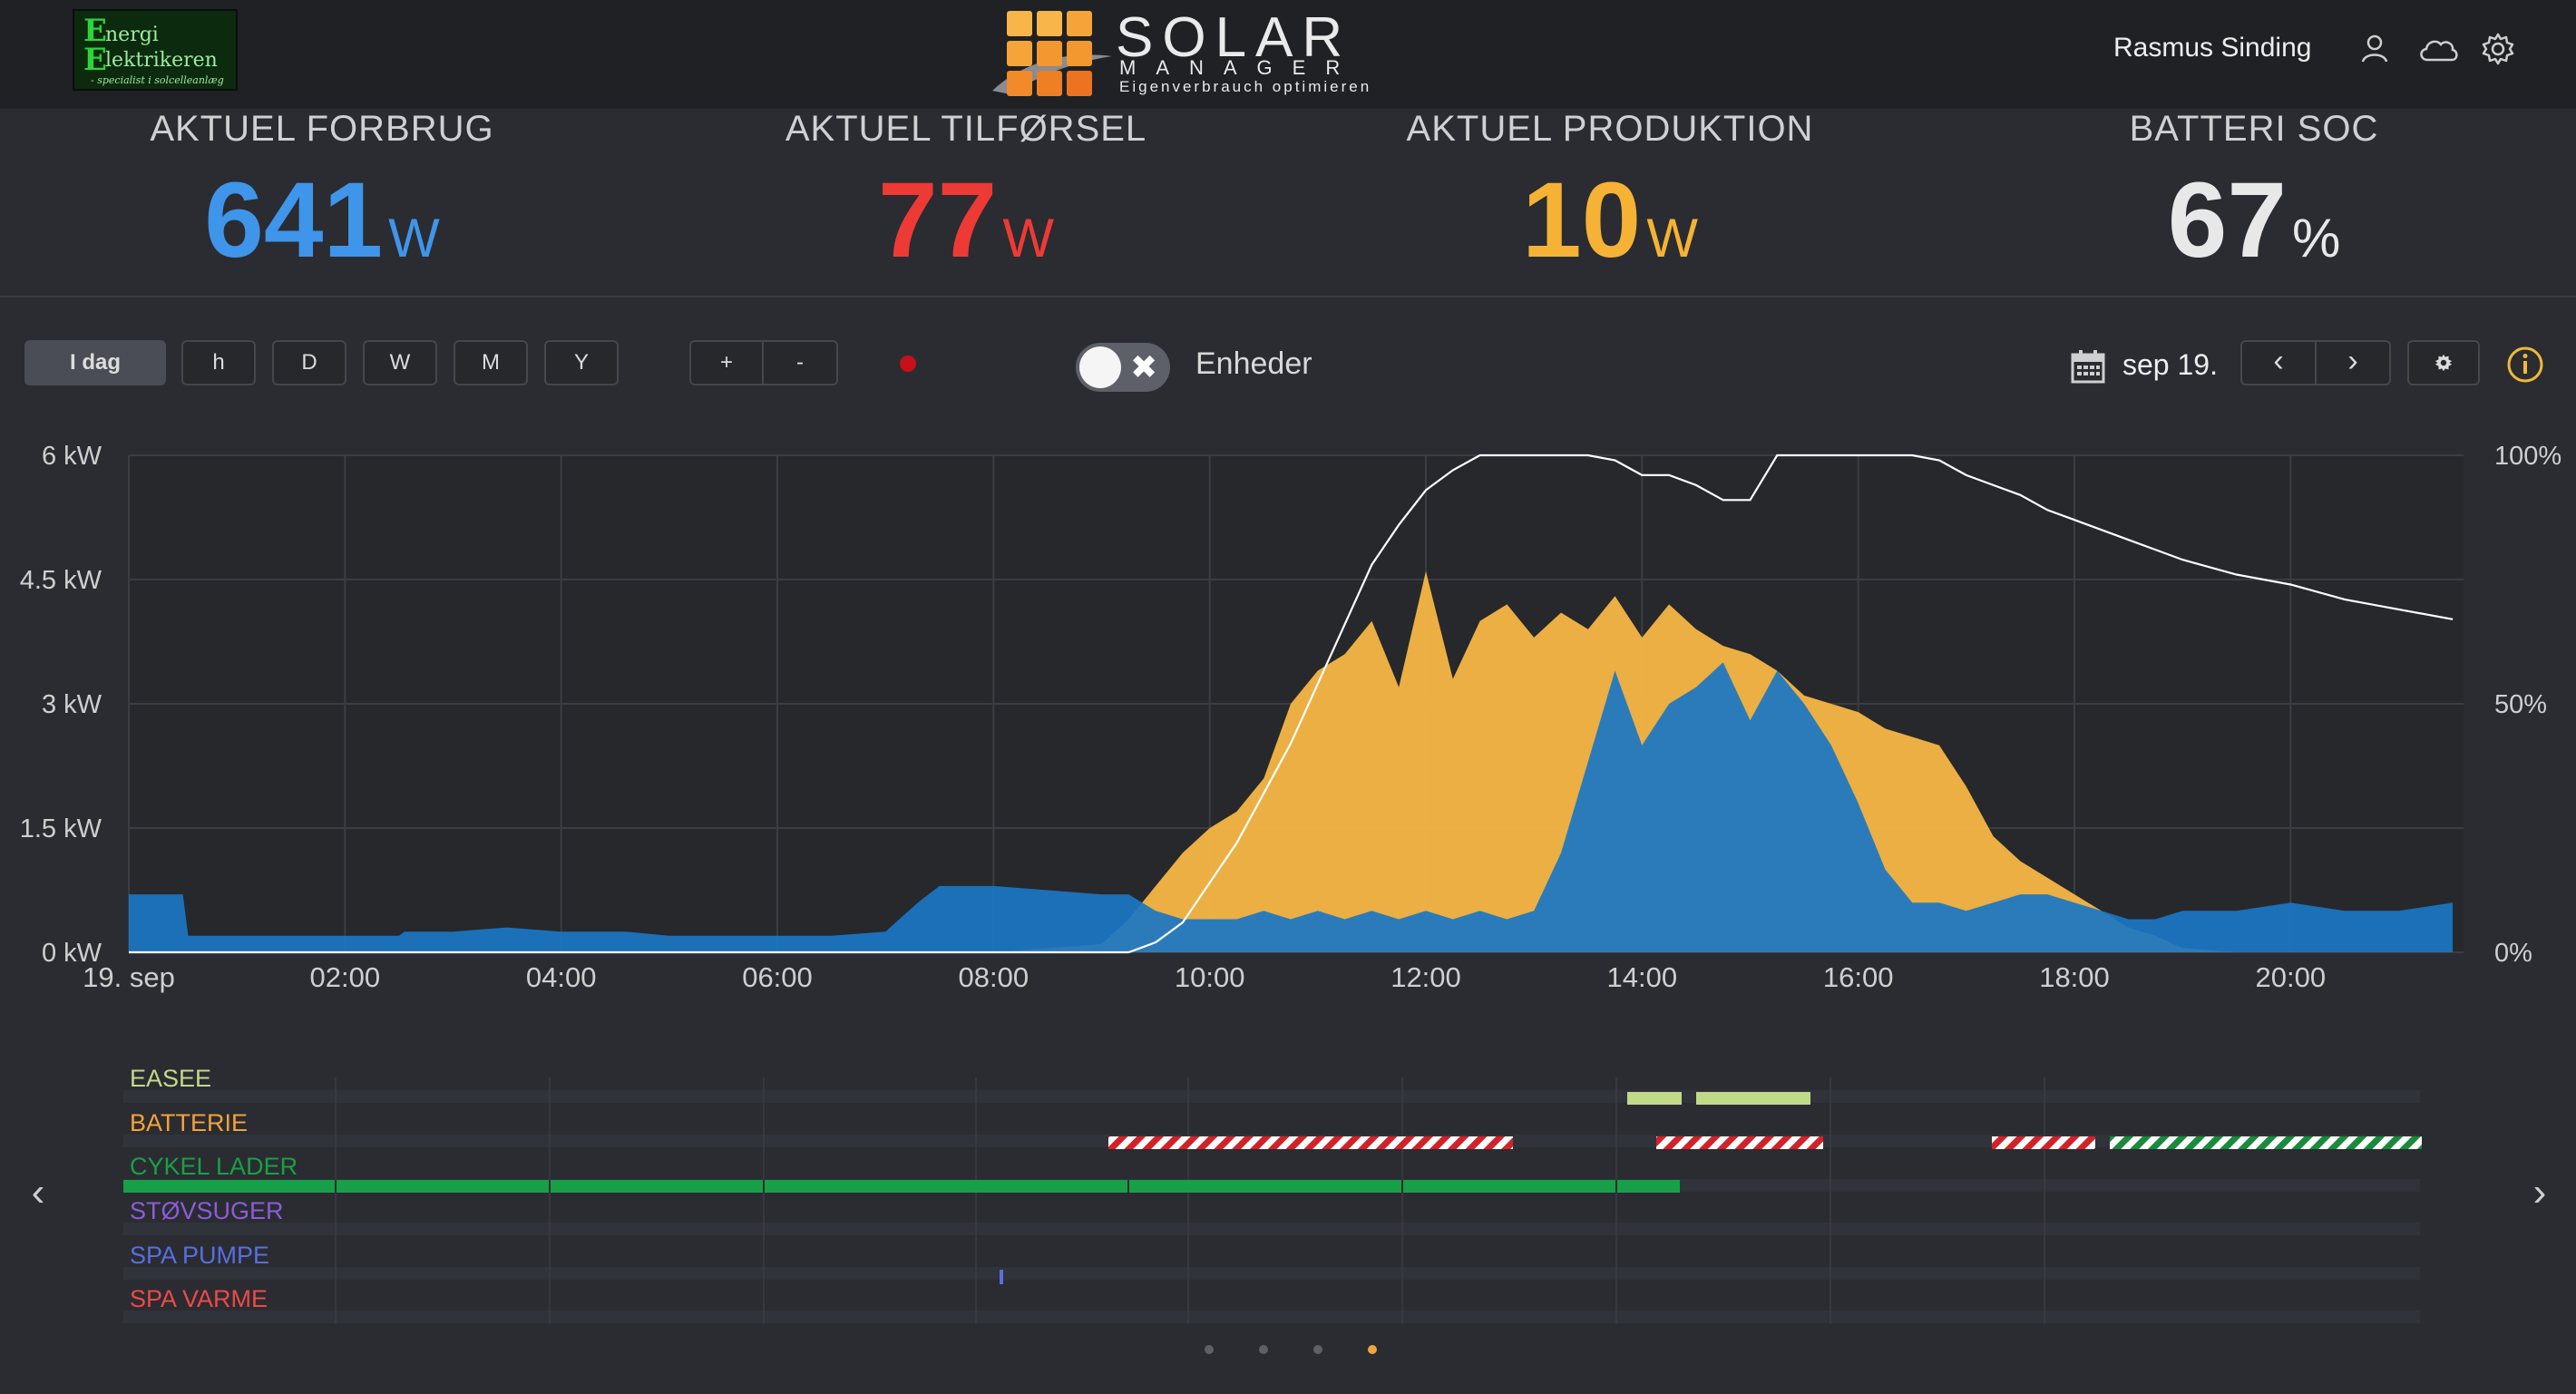 This screenshot has width=2576, height=1394. I want to click on spa-pump-active-bar, so click(1001, 1277).